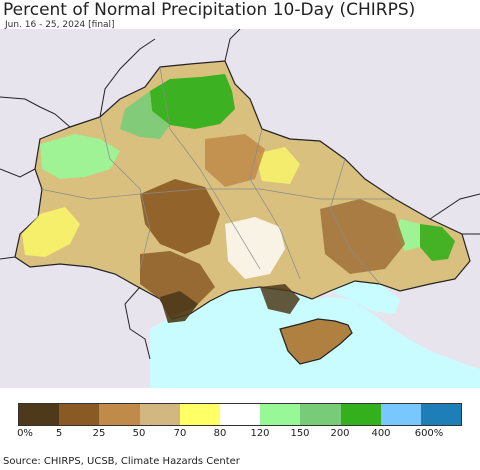 The width and height of the screenshot is (480, 470). I want to click on very-dry-delta-area, so click(179, 307).